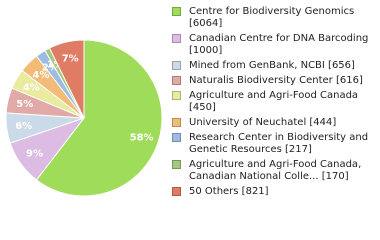  I want to click on legend-item: 50 Others [821], so click(272, 192).